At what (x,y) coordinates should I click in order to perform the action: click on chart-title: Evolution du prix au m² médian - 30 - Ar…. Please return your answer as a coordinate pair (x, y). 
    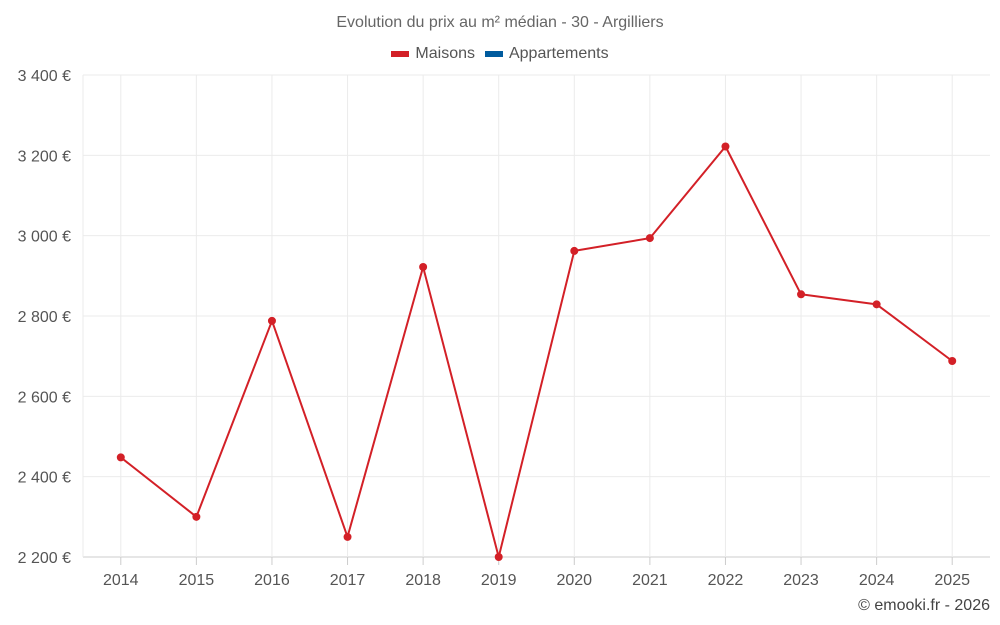
    Looking at the image, I should click on (500, 22).